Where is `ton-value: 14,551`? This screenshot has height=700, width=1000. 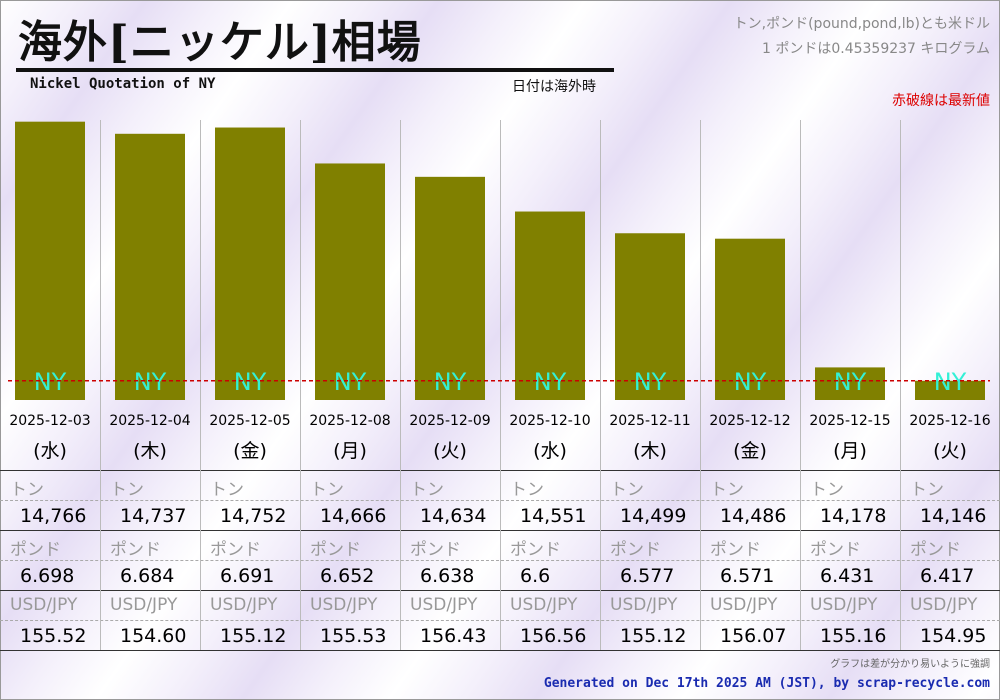 ton-value: 14,551 is located at coordinates (553, 516).